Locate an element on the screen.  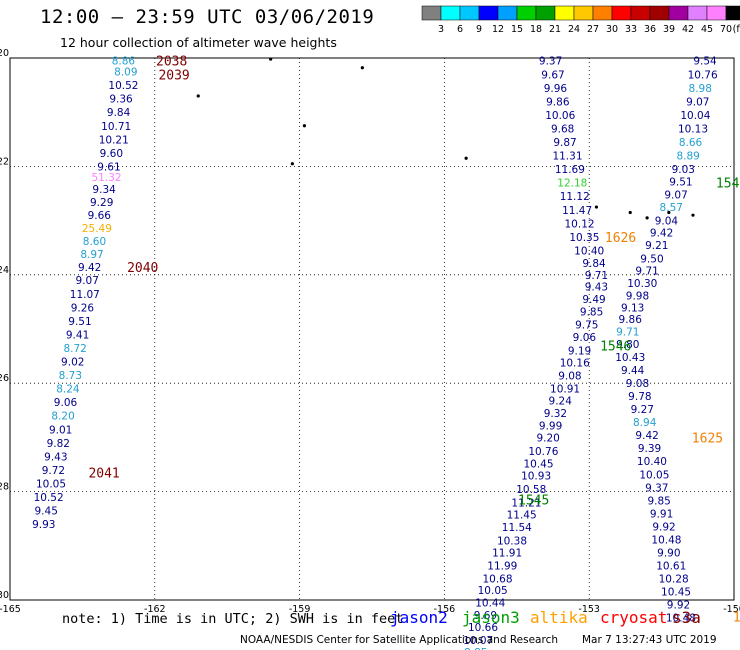
legend-cryosat: cryosat is located at coordinates (634, 617).